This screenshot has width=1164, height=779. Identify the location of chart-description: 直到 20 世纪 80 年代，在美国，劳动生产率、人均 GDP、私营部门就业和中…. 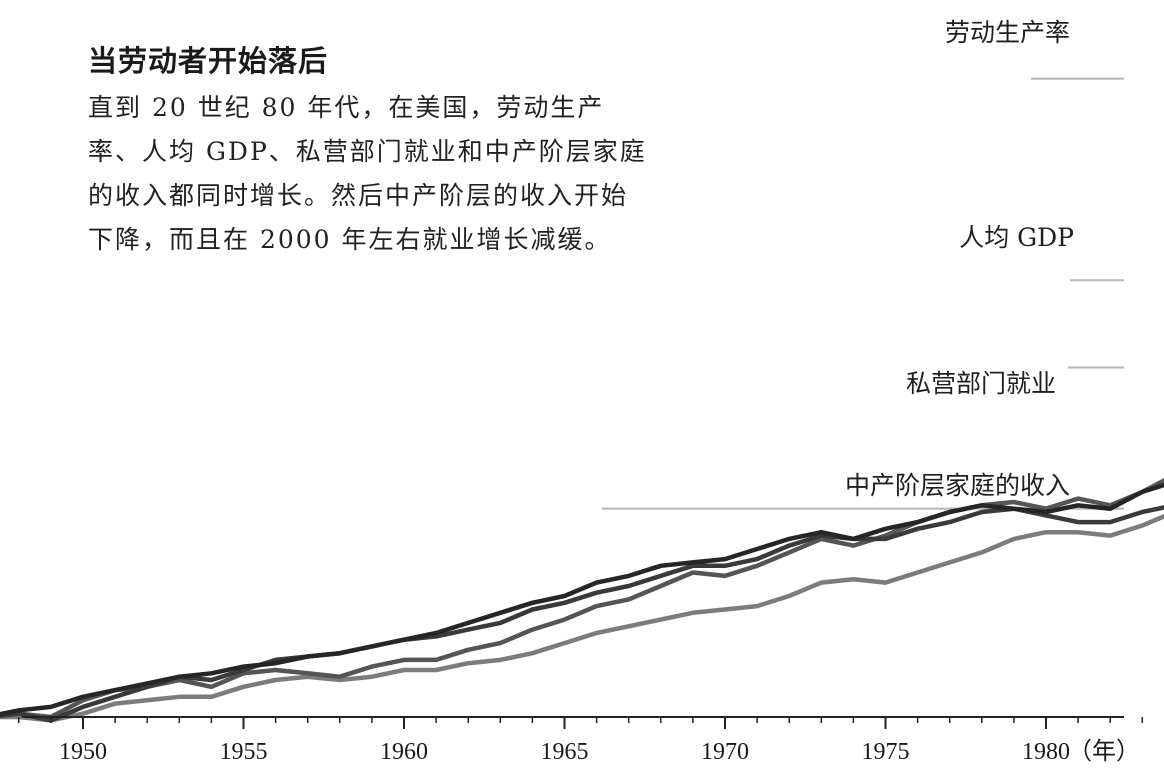
(367, 173).